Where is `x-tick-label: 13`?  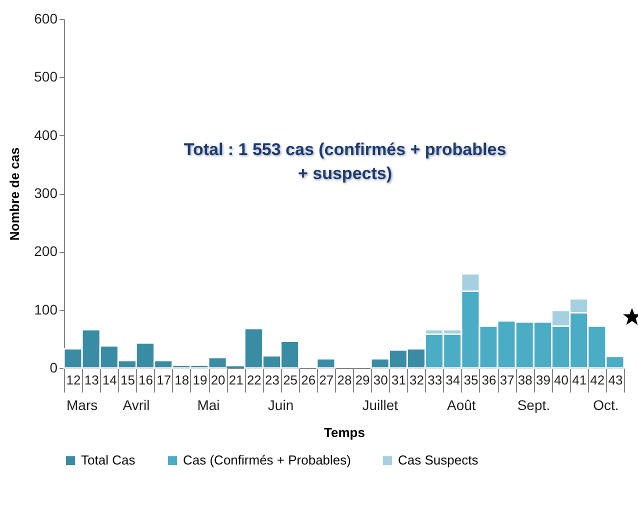 x-tick-label: 13 is located at coordinates (91, 380).